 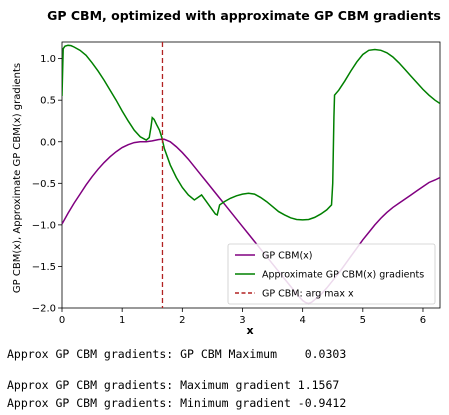 I want to click on x-tick-label: 5, so click(x=363, y=320).